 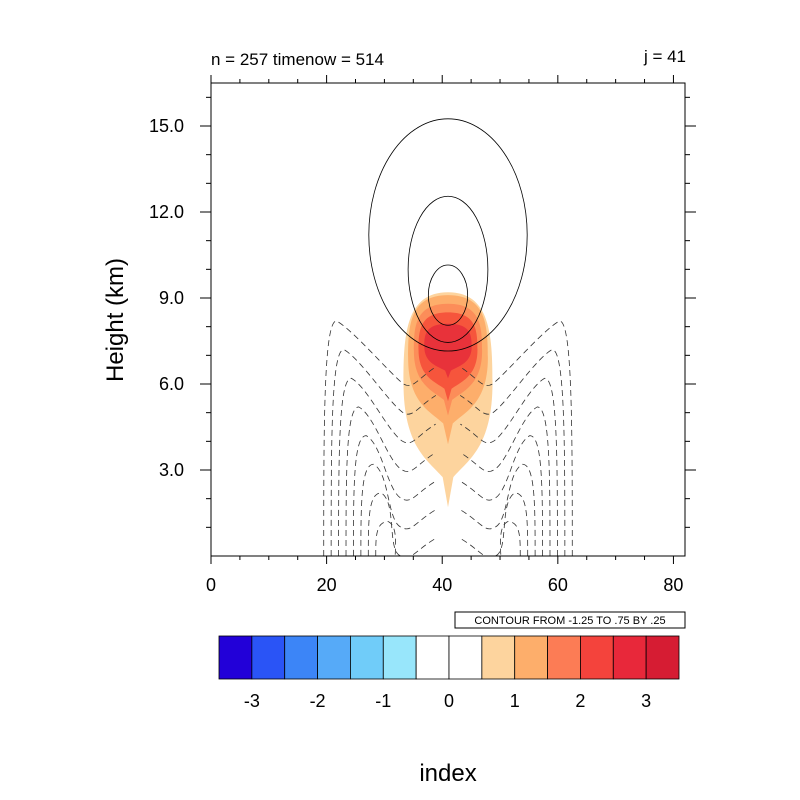 What do you see at coordinates (449, 701) in the screenshot?
I see `colorbar-tick-label: 0` at bounding box center [449, 701].